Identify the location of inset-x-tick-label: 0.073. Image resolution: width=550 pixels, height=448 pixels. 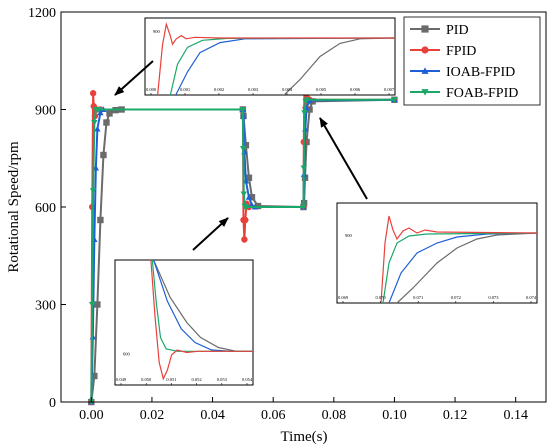
(493, 297).